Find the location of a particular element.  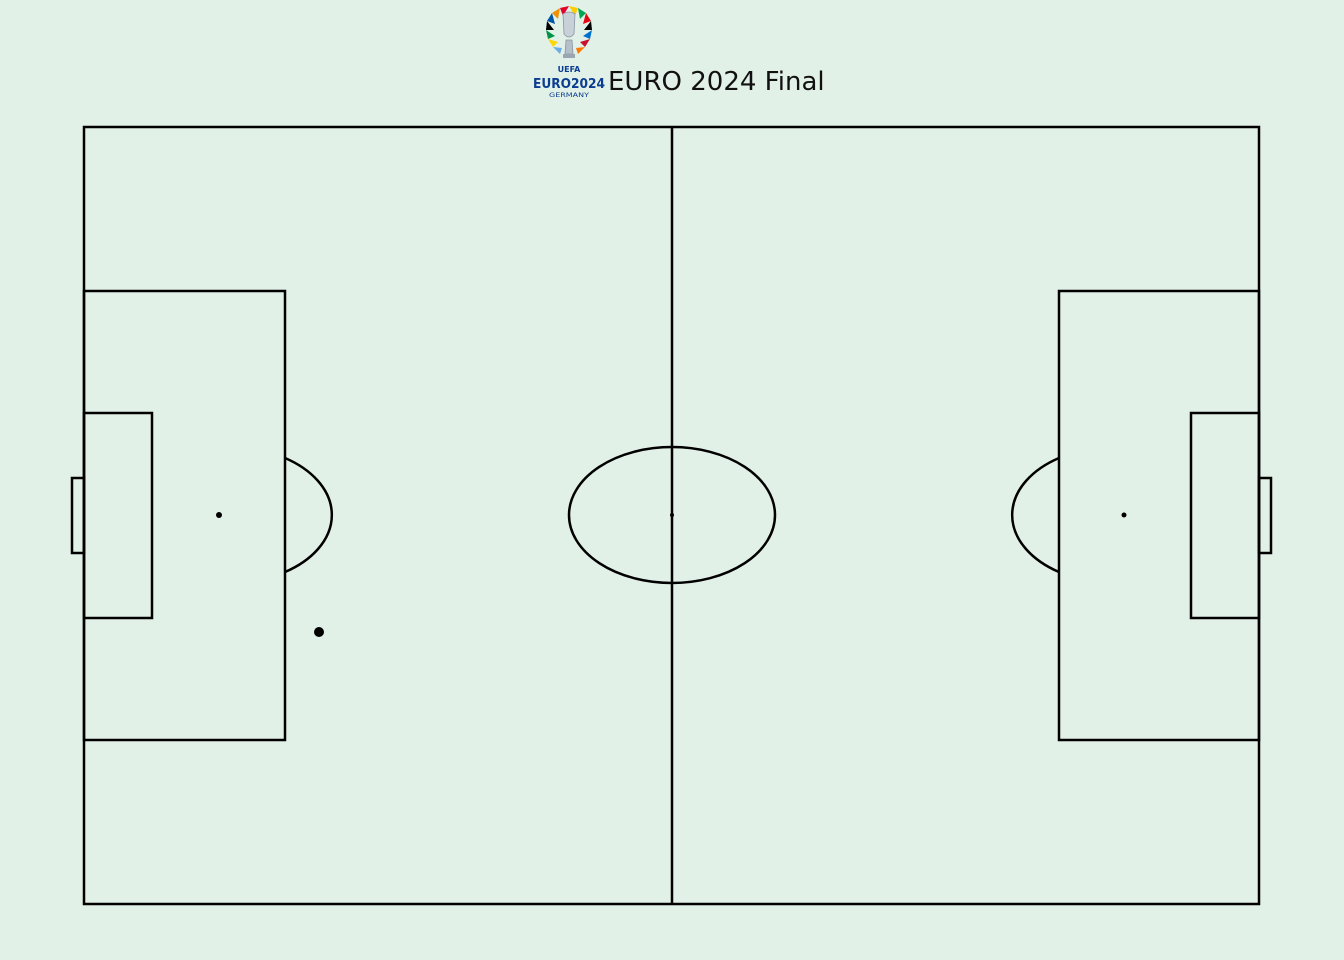

uefa-text: UEFA is located at coordinates (570, 69).